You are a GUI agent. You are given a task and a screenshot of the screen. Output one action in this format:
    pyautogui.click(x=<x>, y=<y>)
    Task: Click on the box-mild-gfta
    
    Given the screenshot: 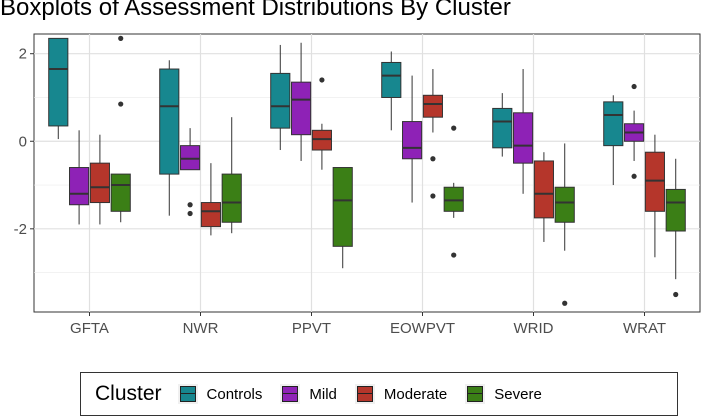 What is the action you would take?
    pyautogui.click(x=79, y=177)
    